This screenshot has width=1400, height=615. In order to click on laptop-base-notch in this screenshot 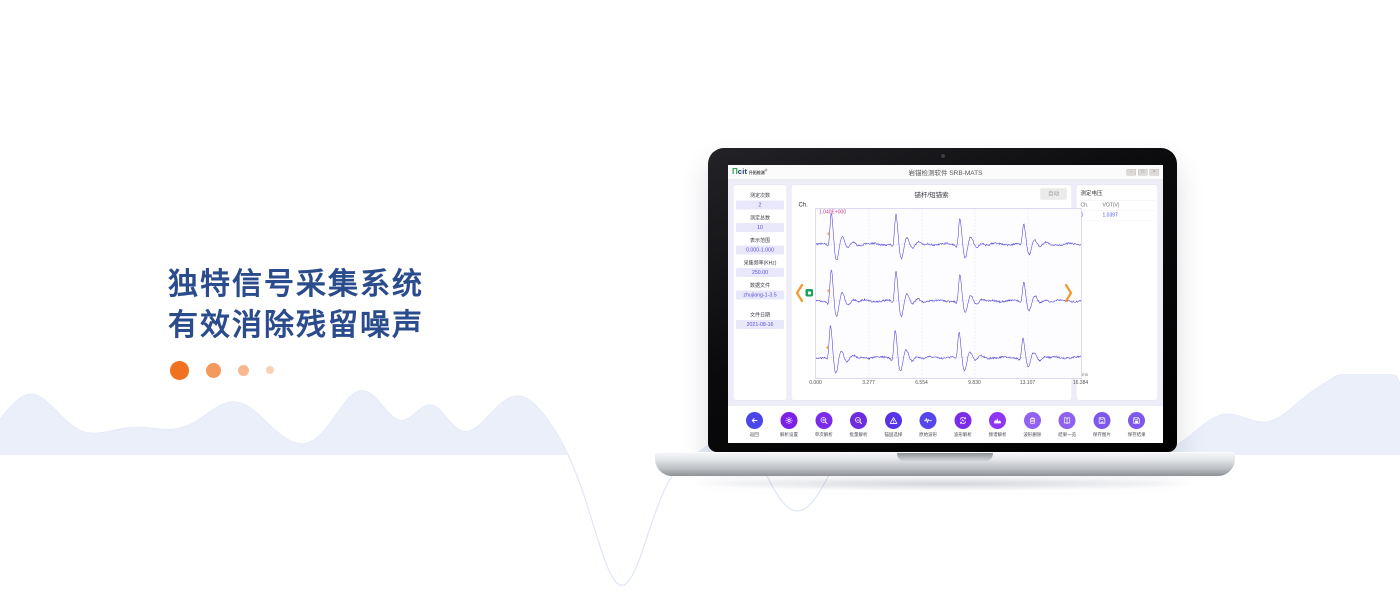, I will do `click(945, 457)`.